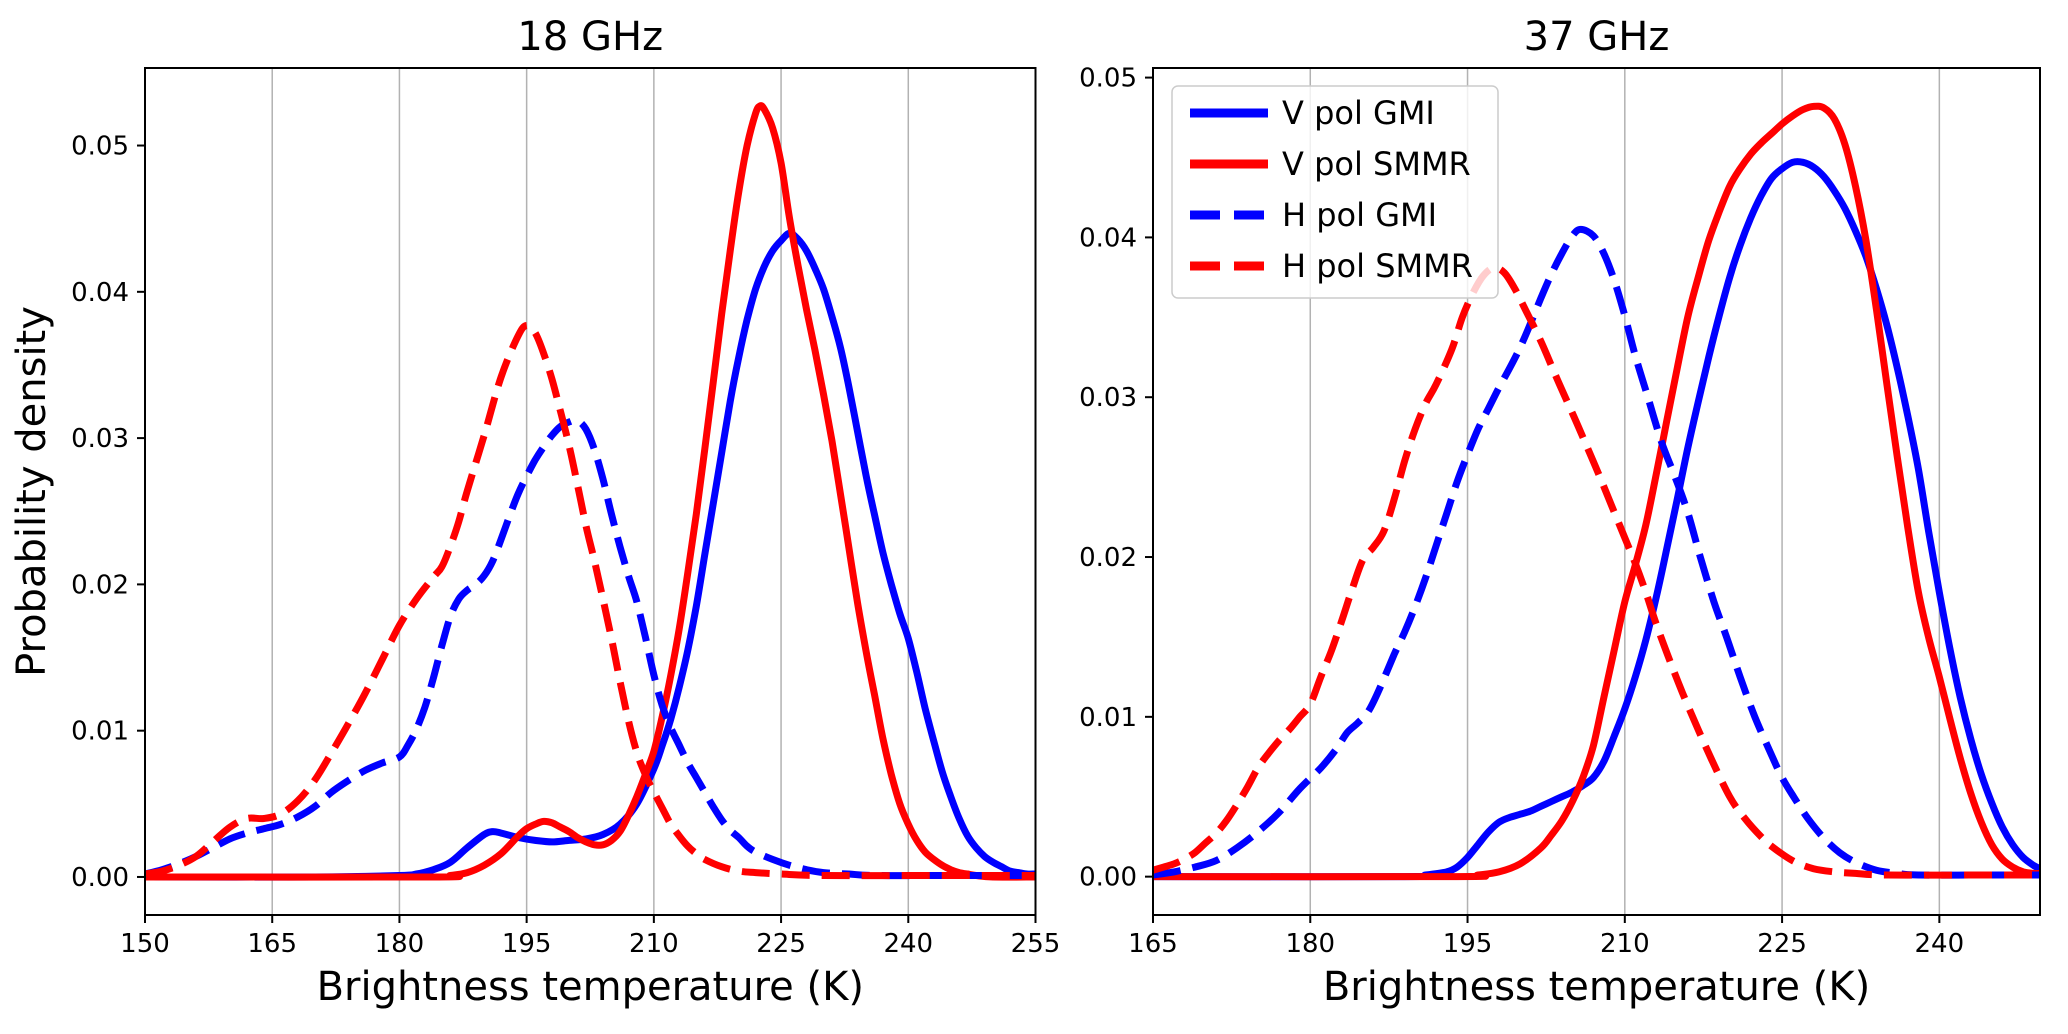 This screenshot has width=2068, height=1034. Describe the element at coordinates (1597, 37) in the screenshot. I see `panel-title: 37 GHz` at that location.